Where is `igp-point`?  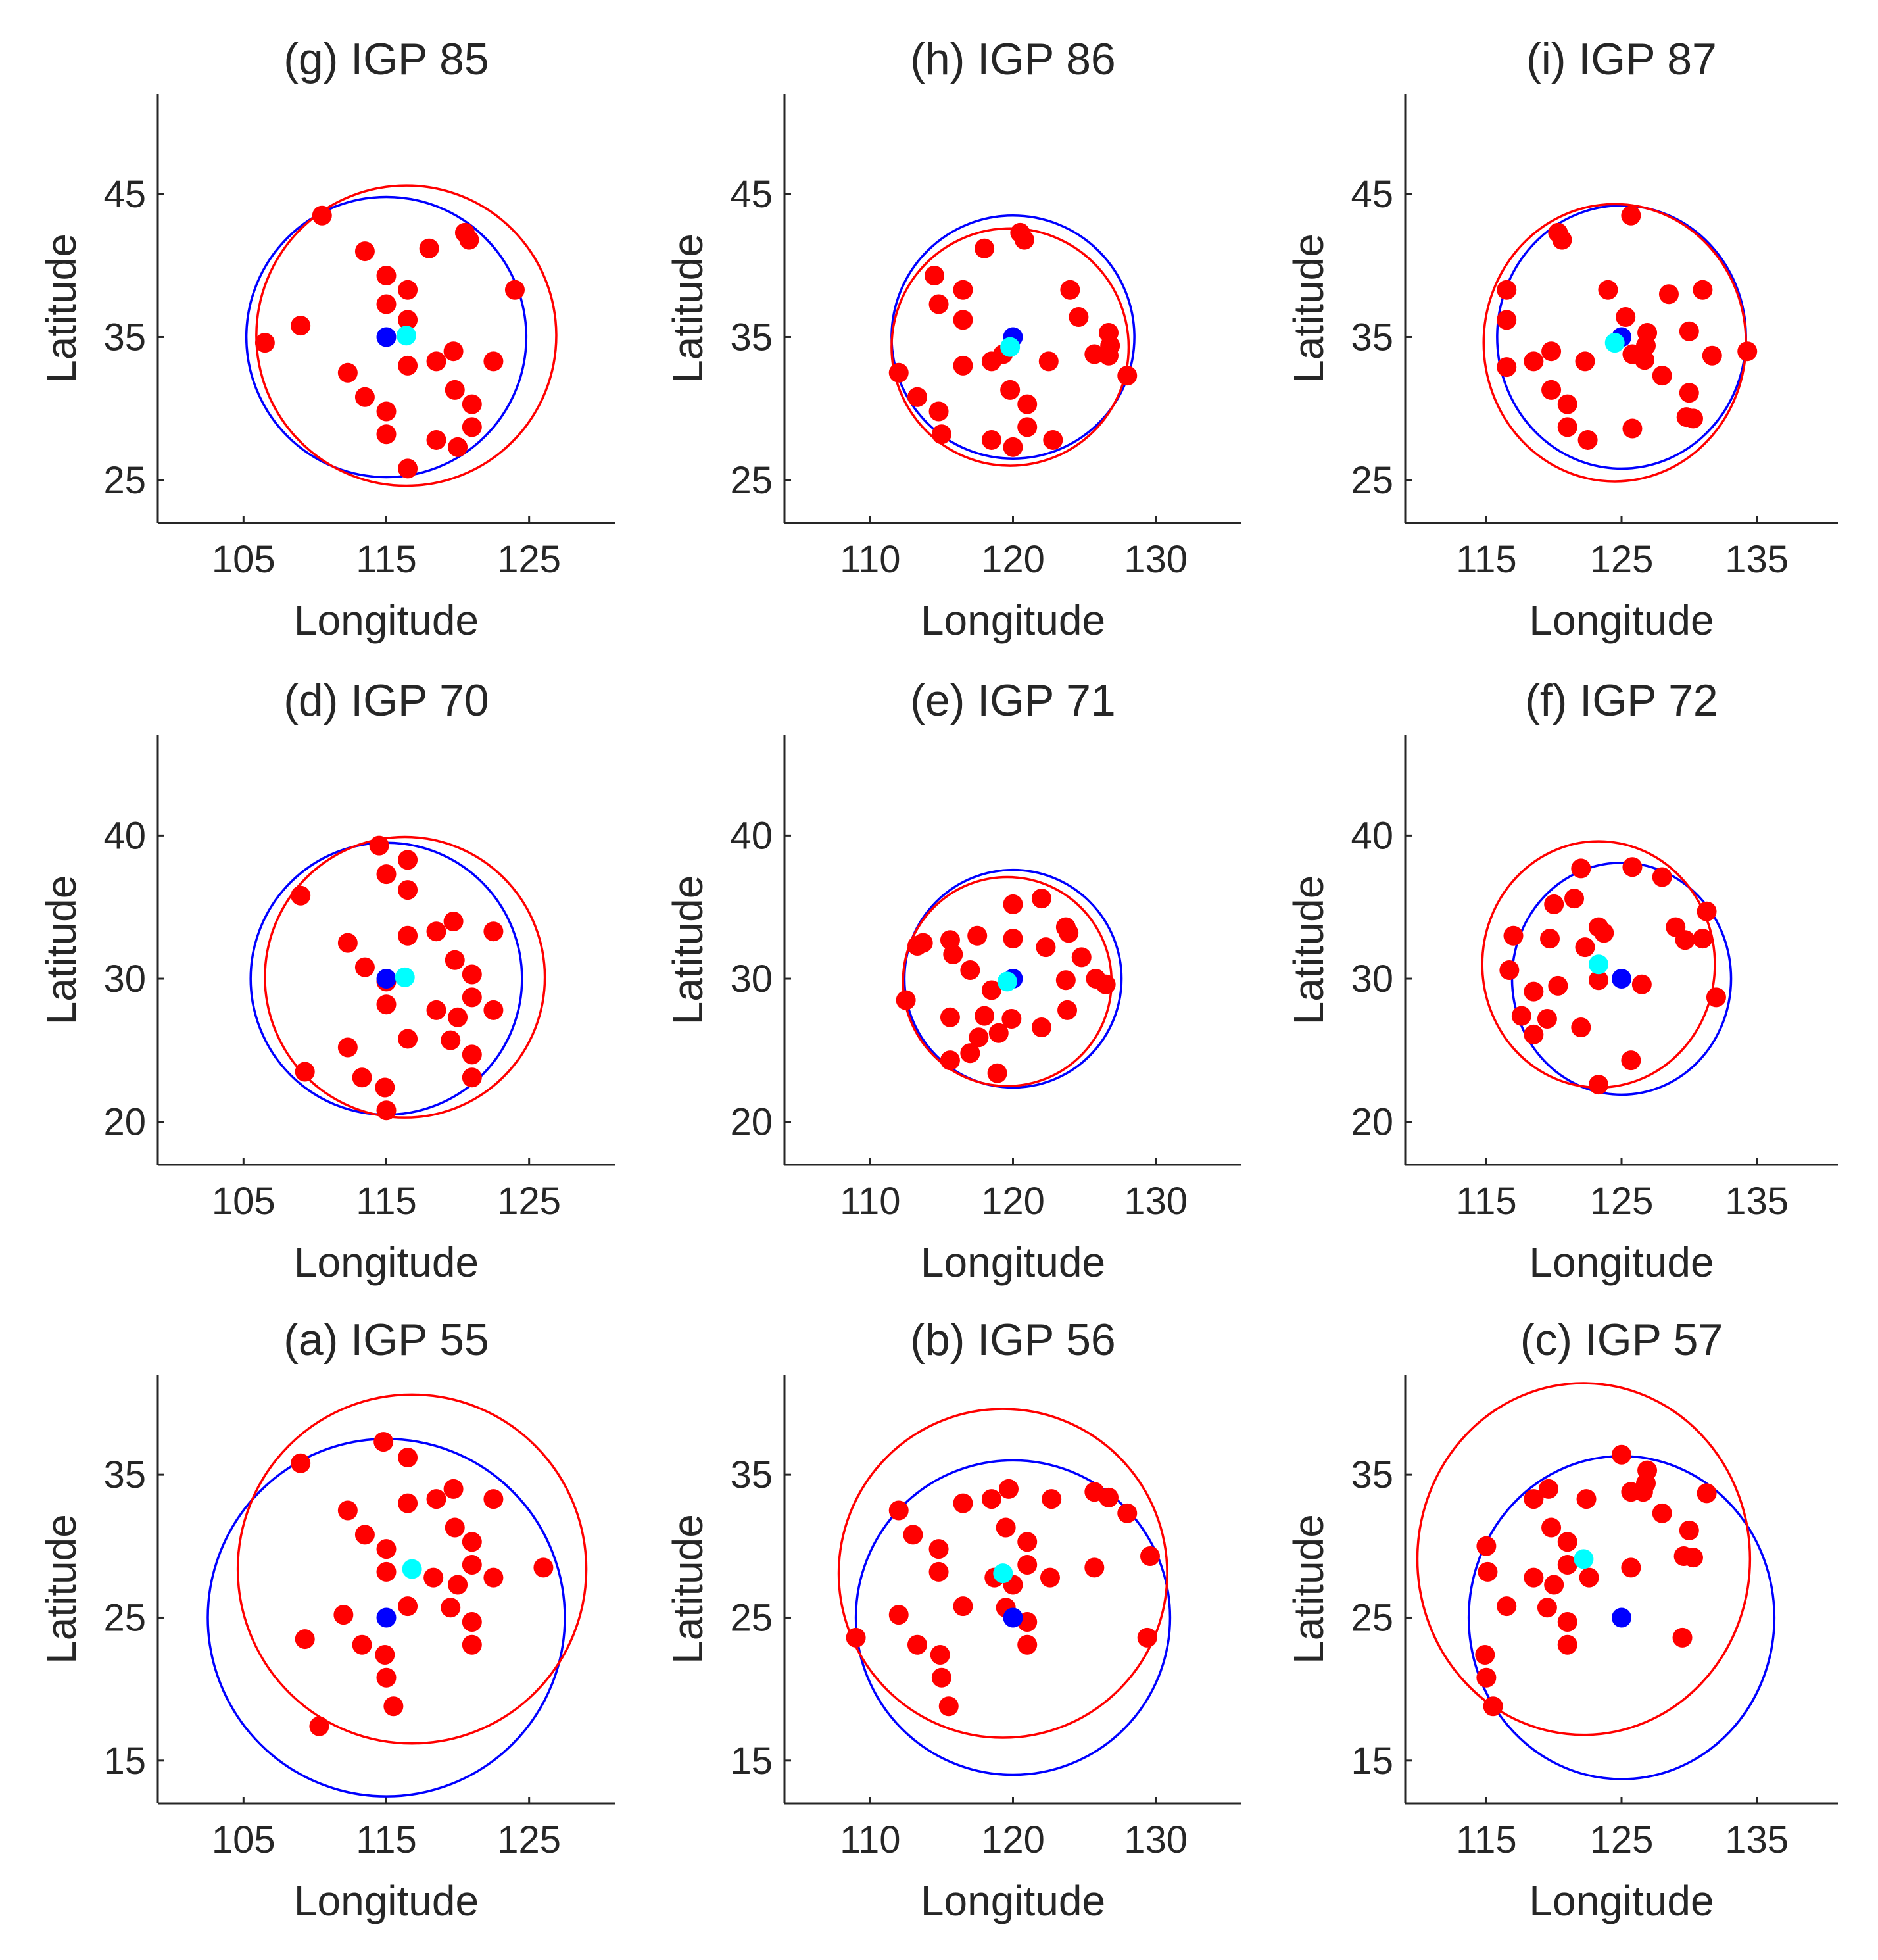 igp-point is located at coordinates (1621, 1618).